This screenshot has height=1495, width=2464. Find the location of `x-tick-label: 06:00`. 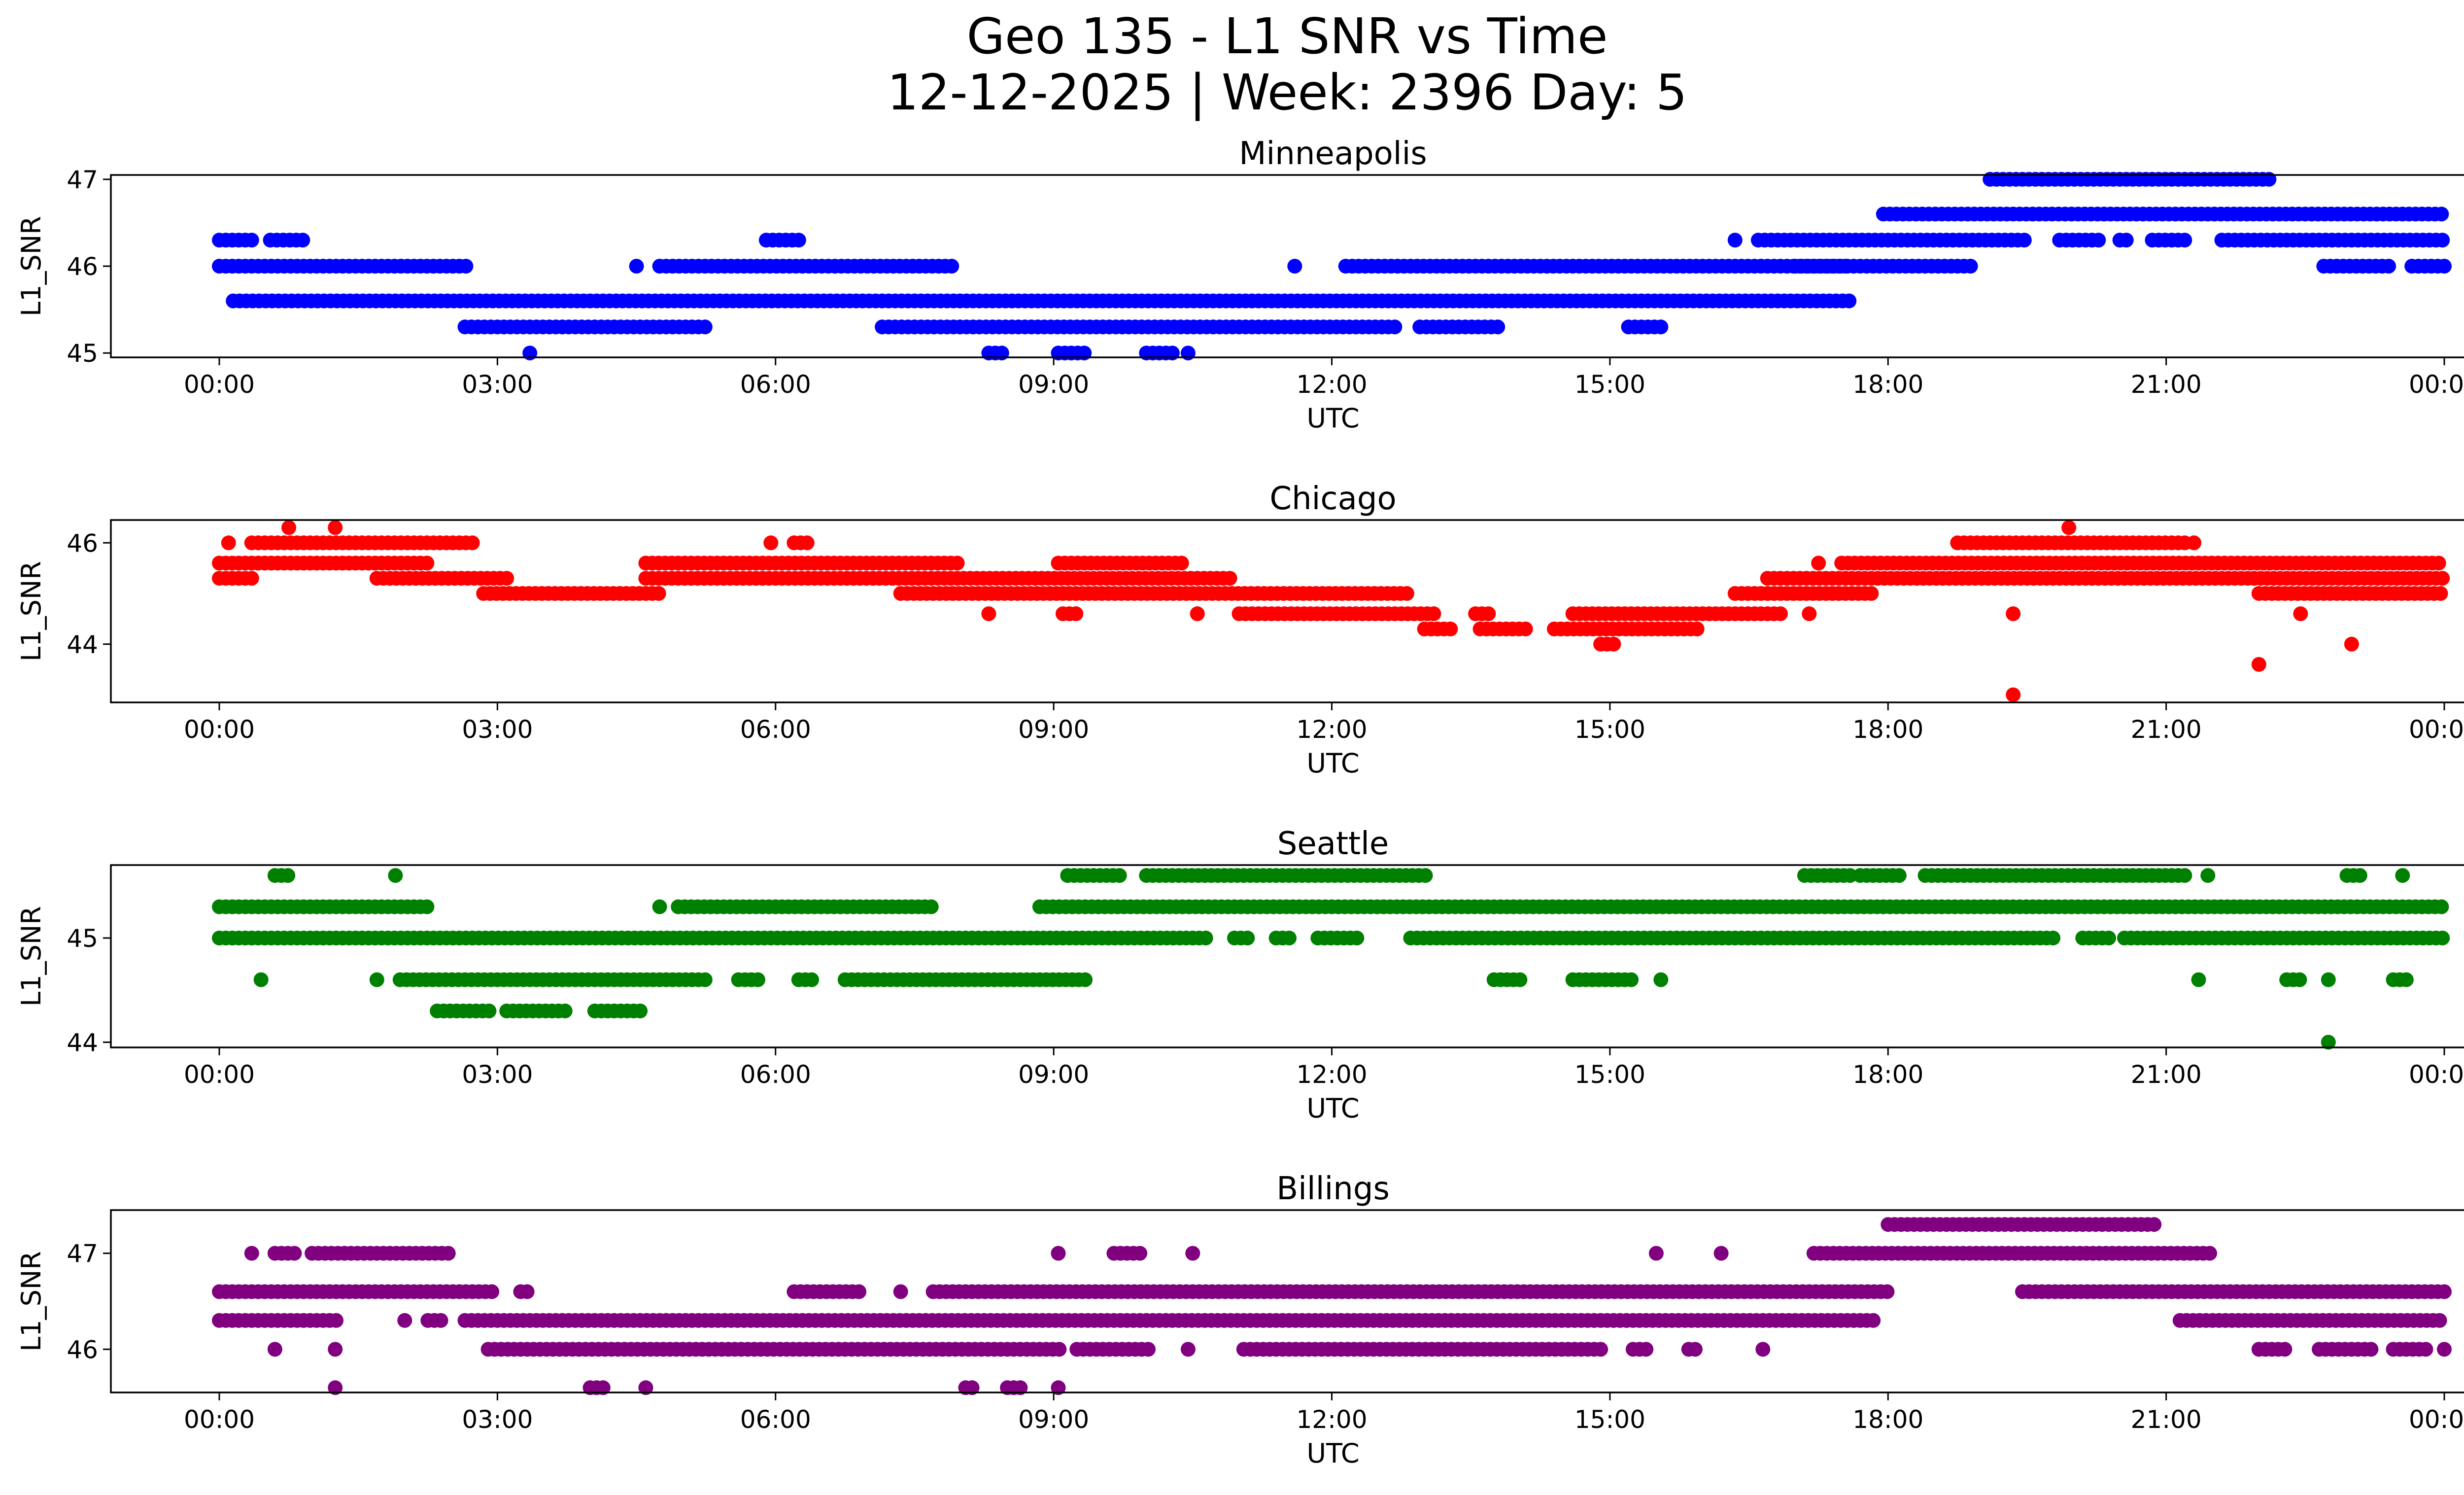

x-tick-label: 06:00 is located at coordinates (775, 384).